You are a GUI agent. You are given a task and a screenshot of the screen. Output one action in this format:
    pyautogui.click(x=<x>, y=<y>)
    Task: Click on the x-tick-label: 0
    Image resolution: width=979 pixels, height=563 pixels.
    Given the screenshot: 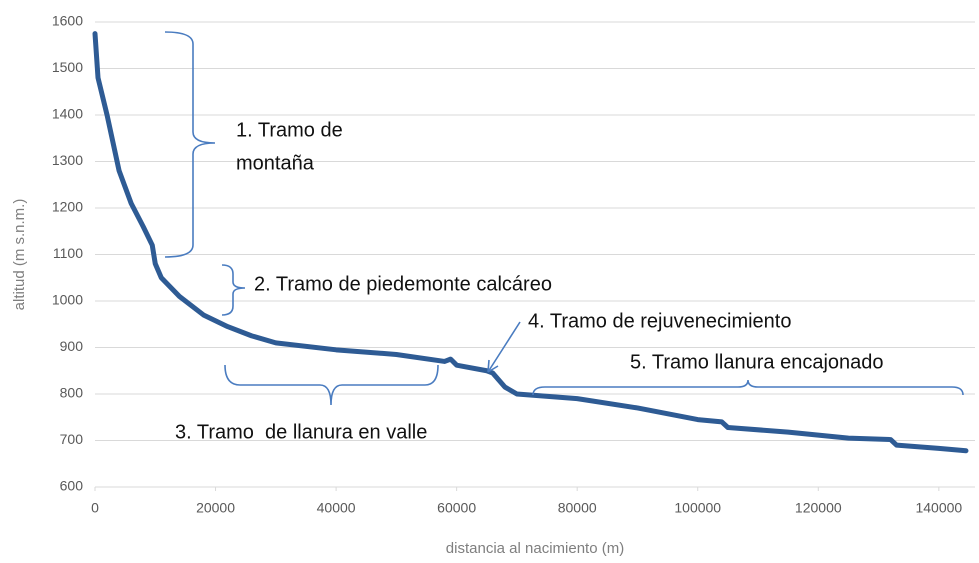 What is the action you would take?
    pyautogui.click(x=95, y=508)
    